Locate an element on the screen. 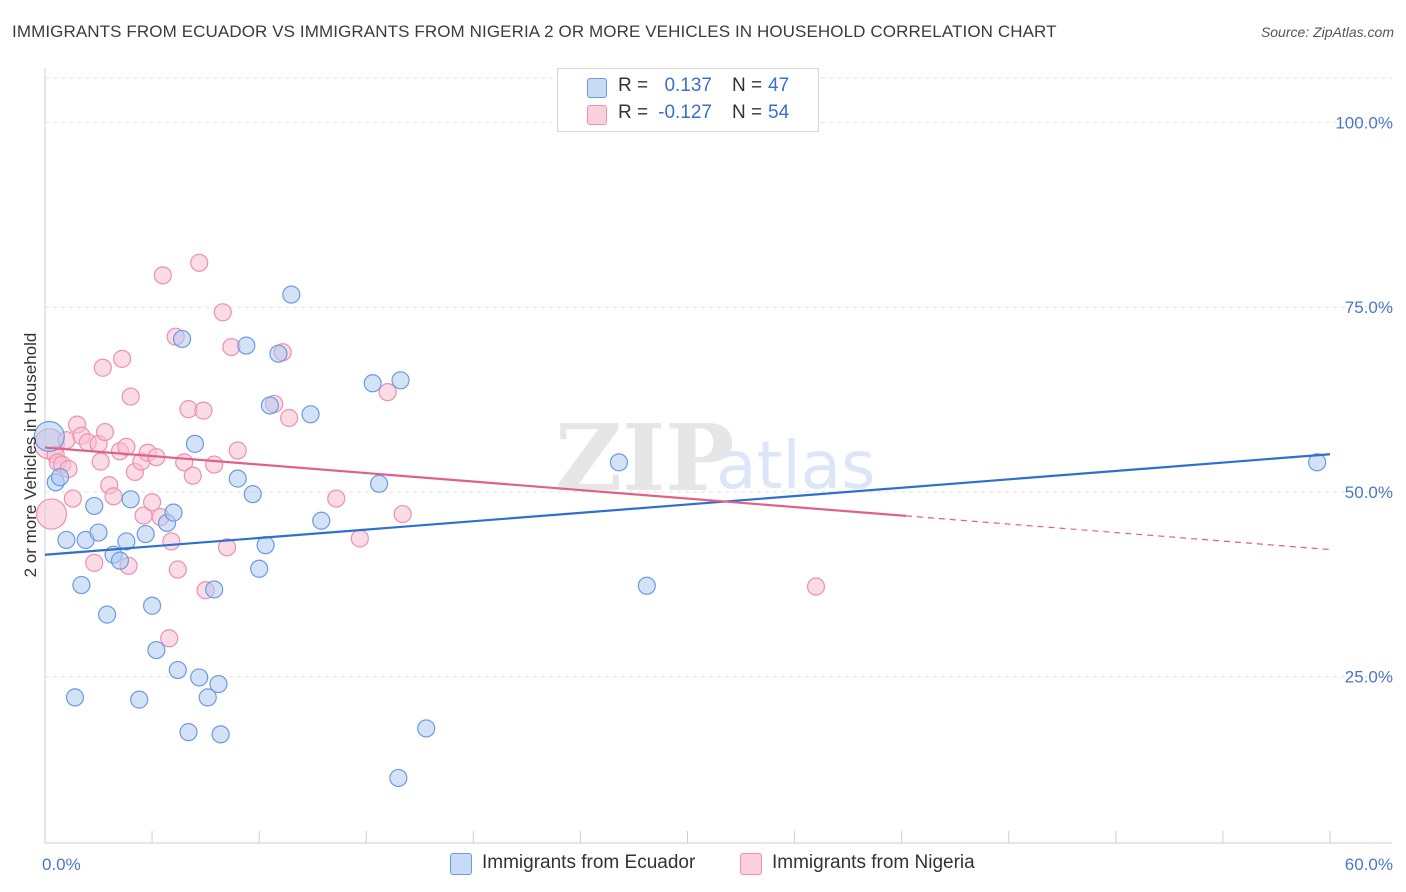 This screenshot has width=1406, height=892. ecuador-series-label: Immigrants from Ecuador is located at coordinates (589, 862).